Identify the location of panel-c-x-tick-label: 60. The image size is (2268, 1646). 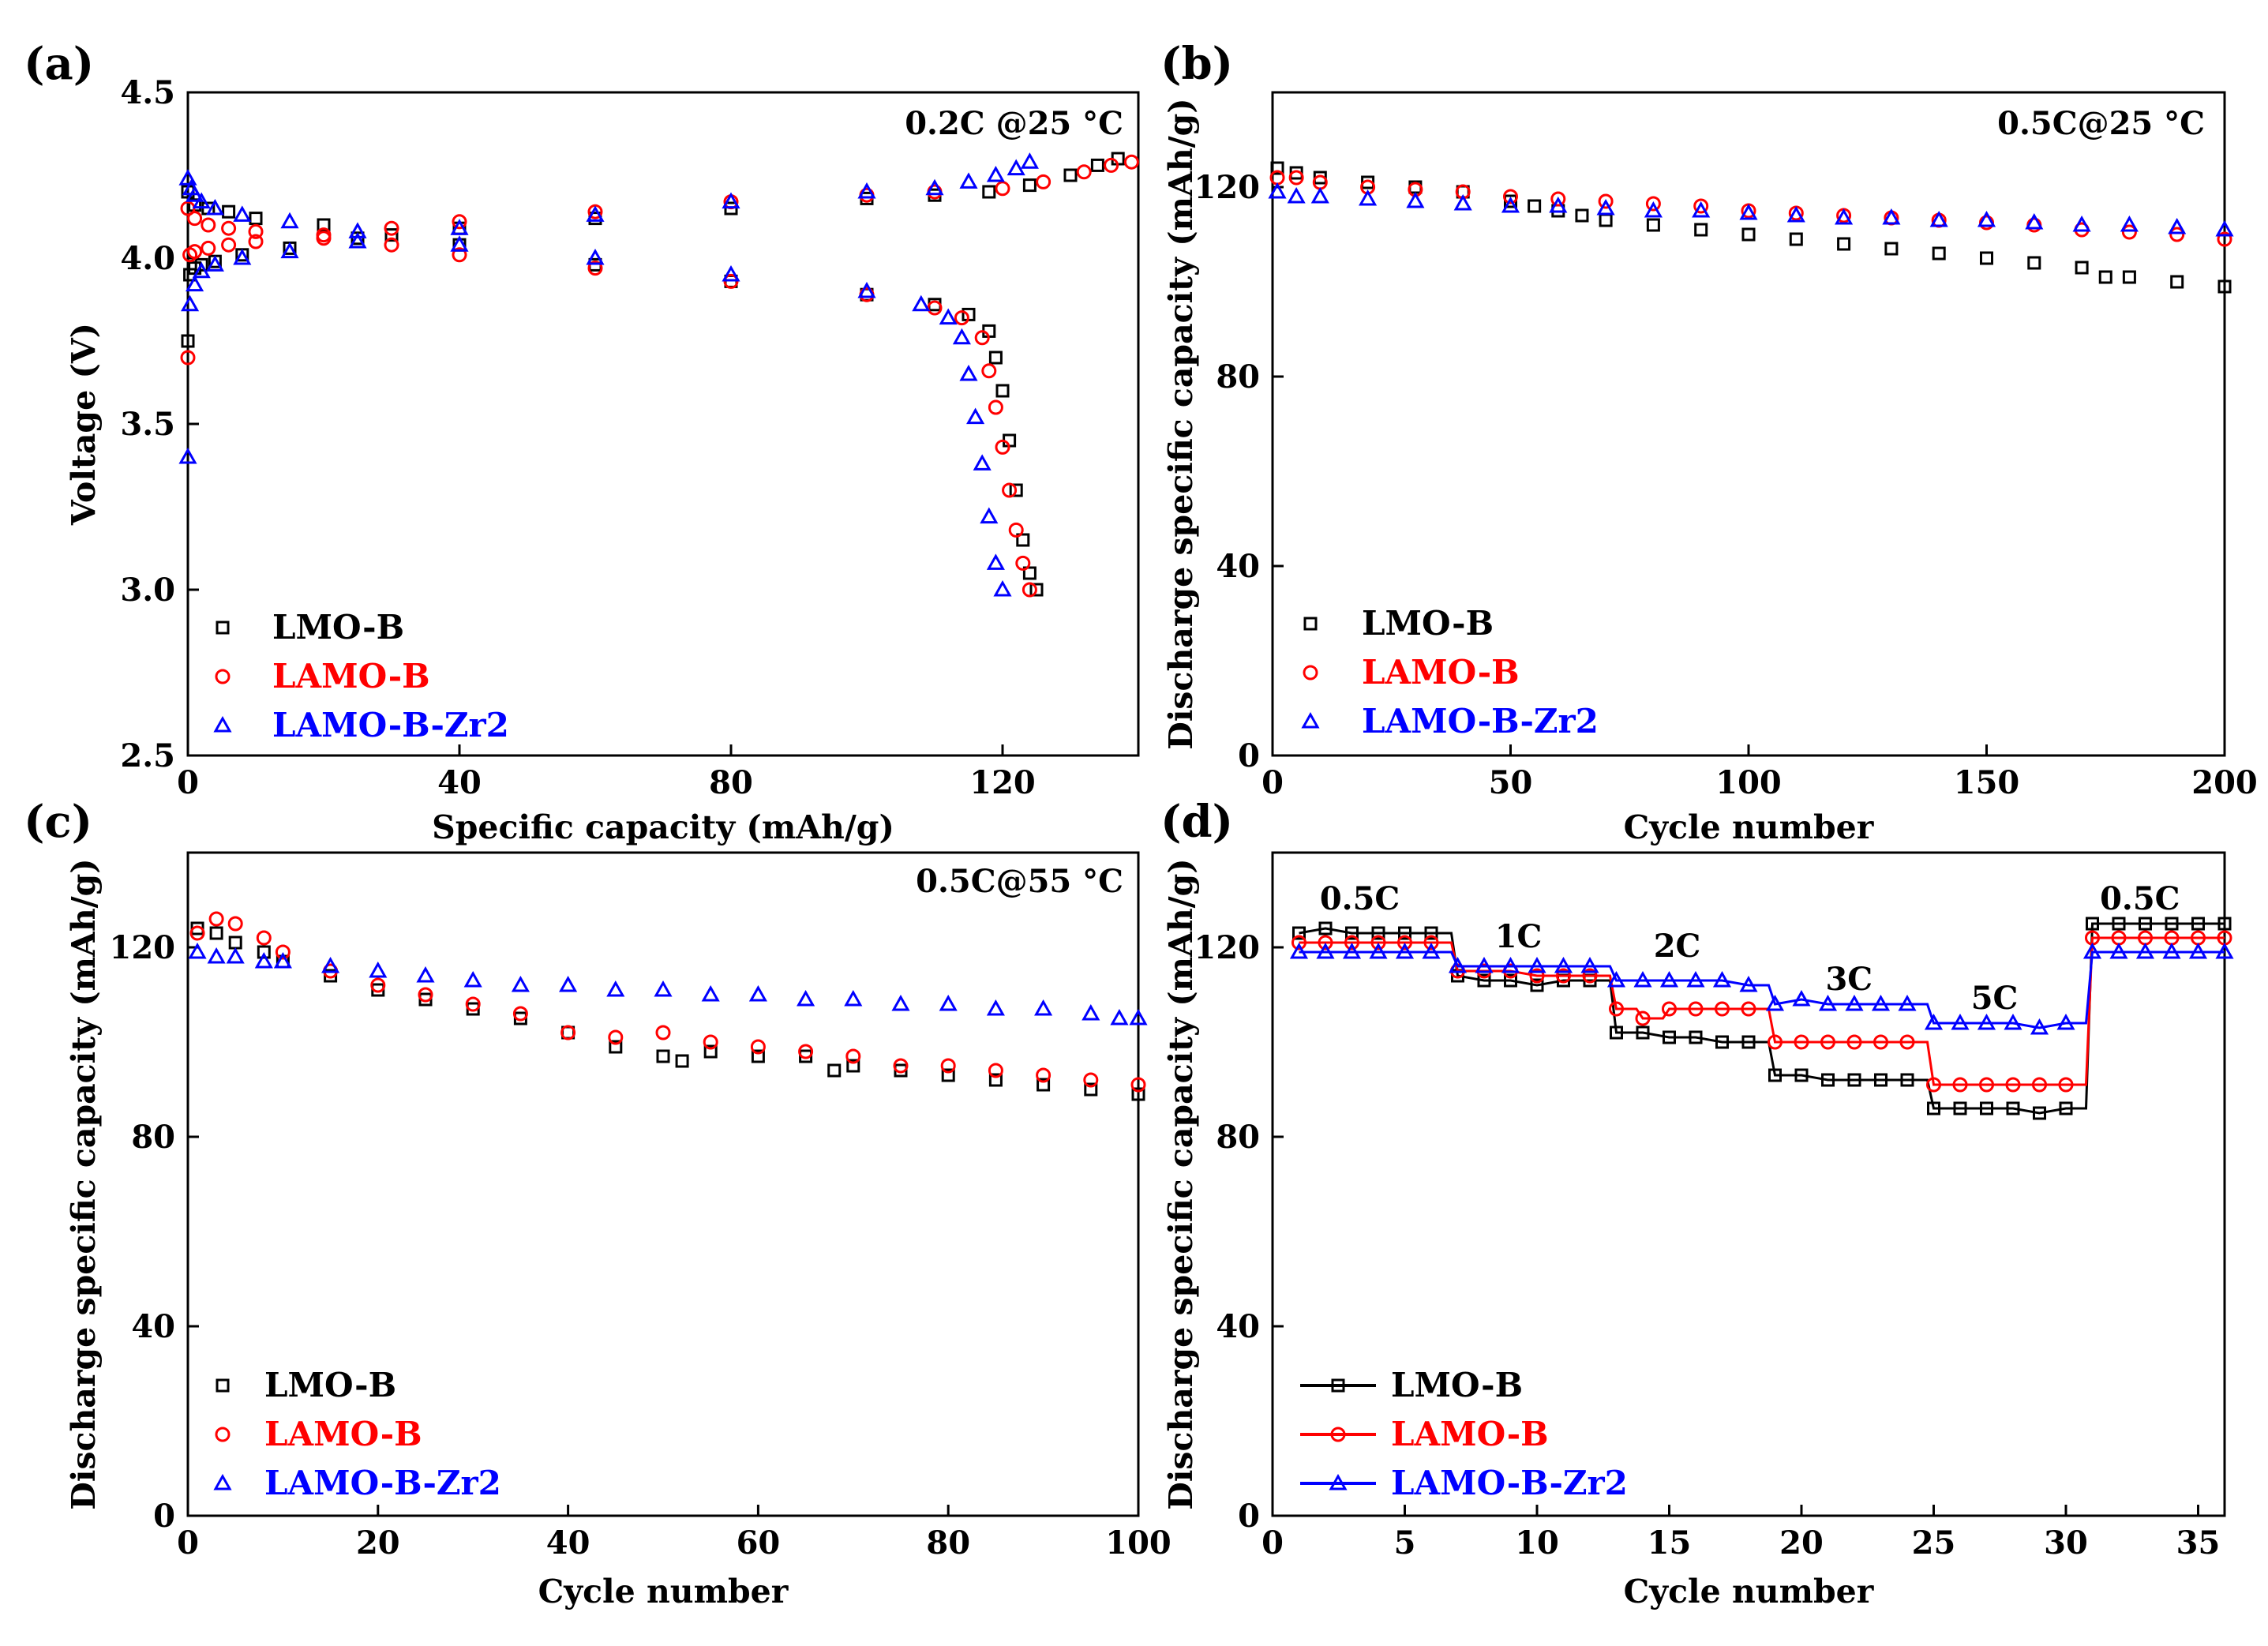
(759, 1543).